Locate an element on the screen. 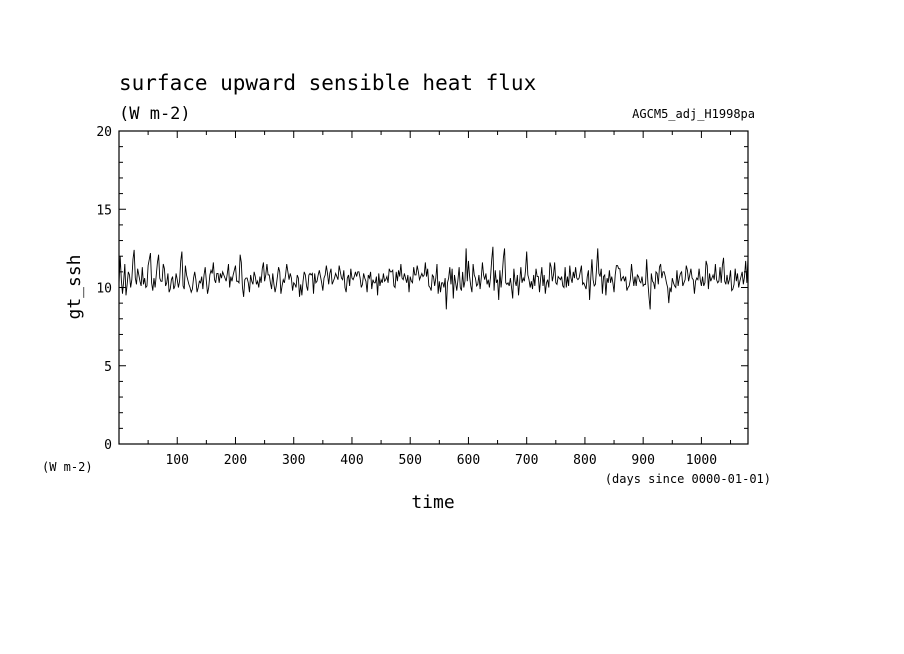 Image resolution: width=904 pixels, height=654 pixels. x-tick-label: 200 is located at coordinates (235, 460).